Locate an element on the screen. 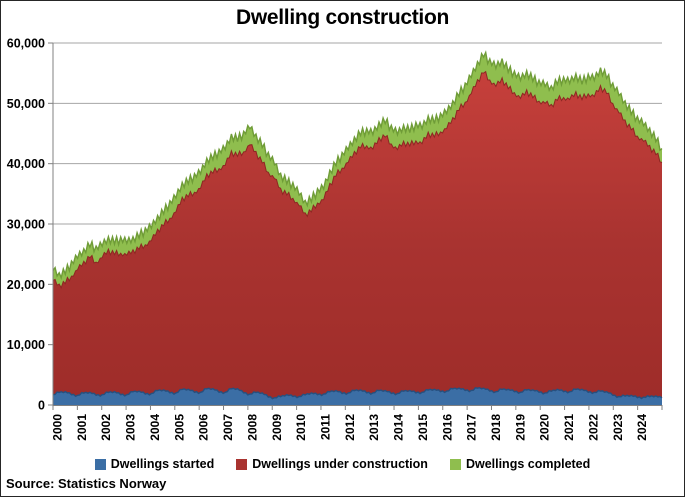 The height and width of the screenshot is (497, 685). x-axis-label: 2013 is located at coordinates (374, 427).